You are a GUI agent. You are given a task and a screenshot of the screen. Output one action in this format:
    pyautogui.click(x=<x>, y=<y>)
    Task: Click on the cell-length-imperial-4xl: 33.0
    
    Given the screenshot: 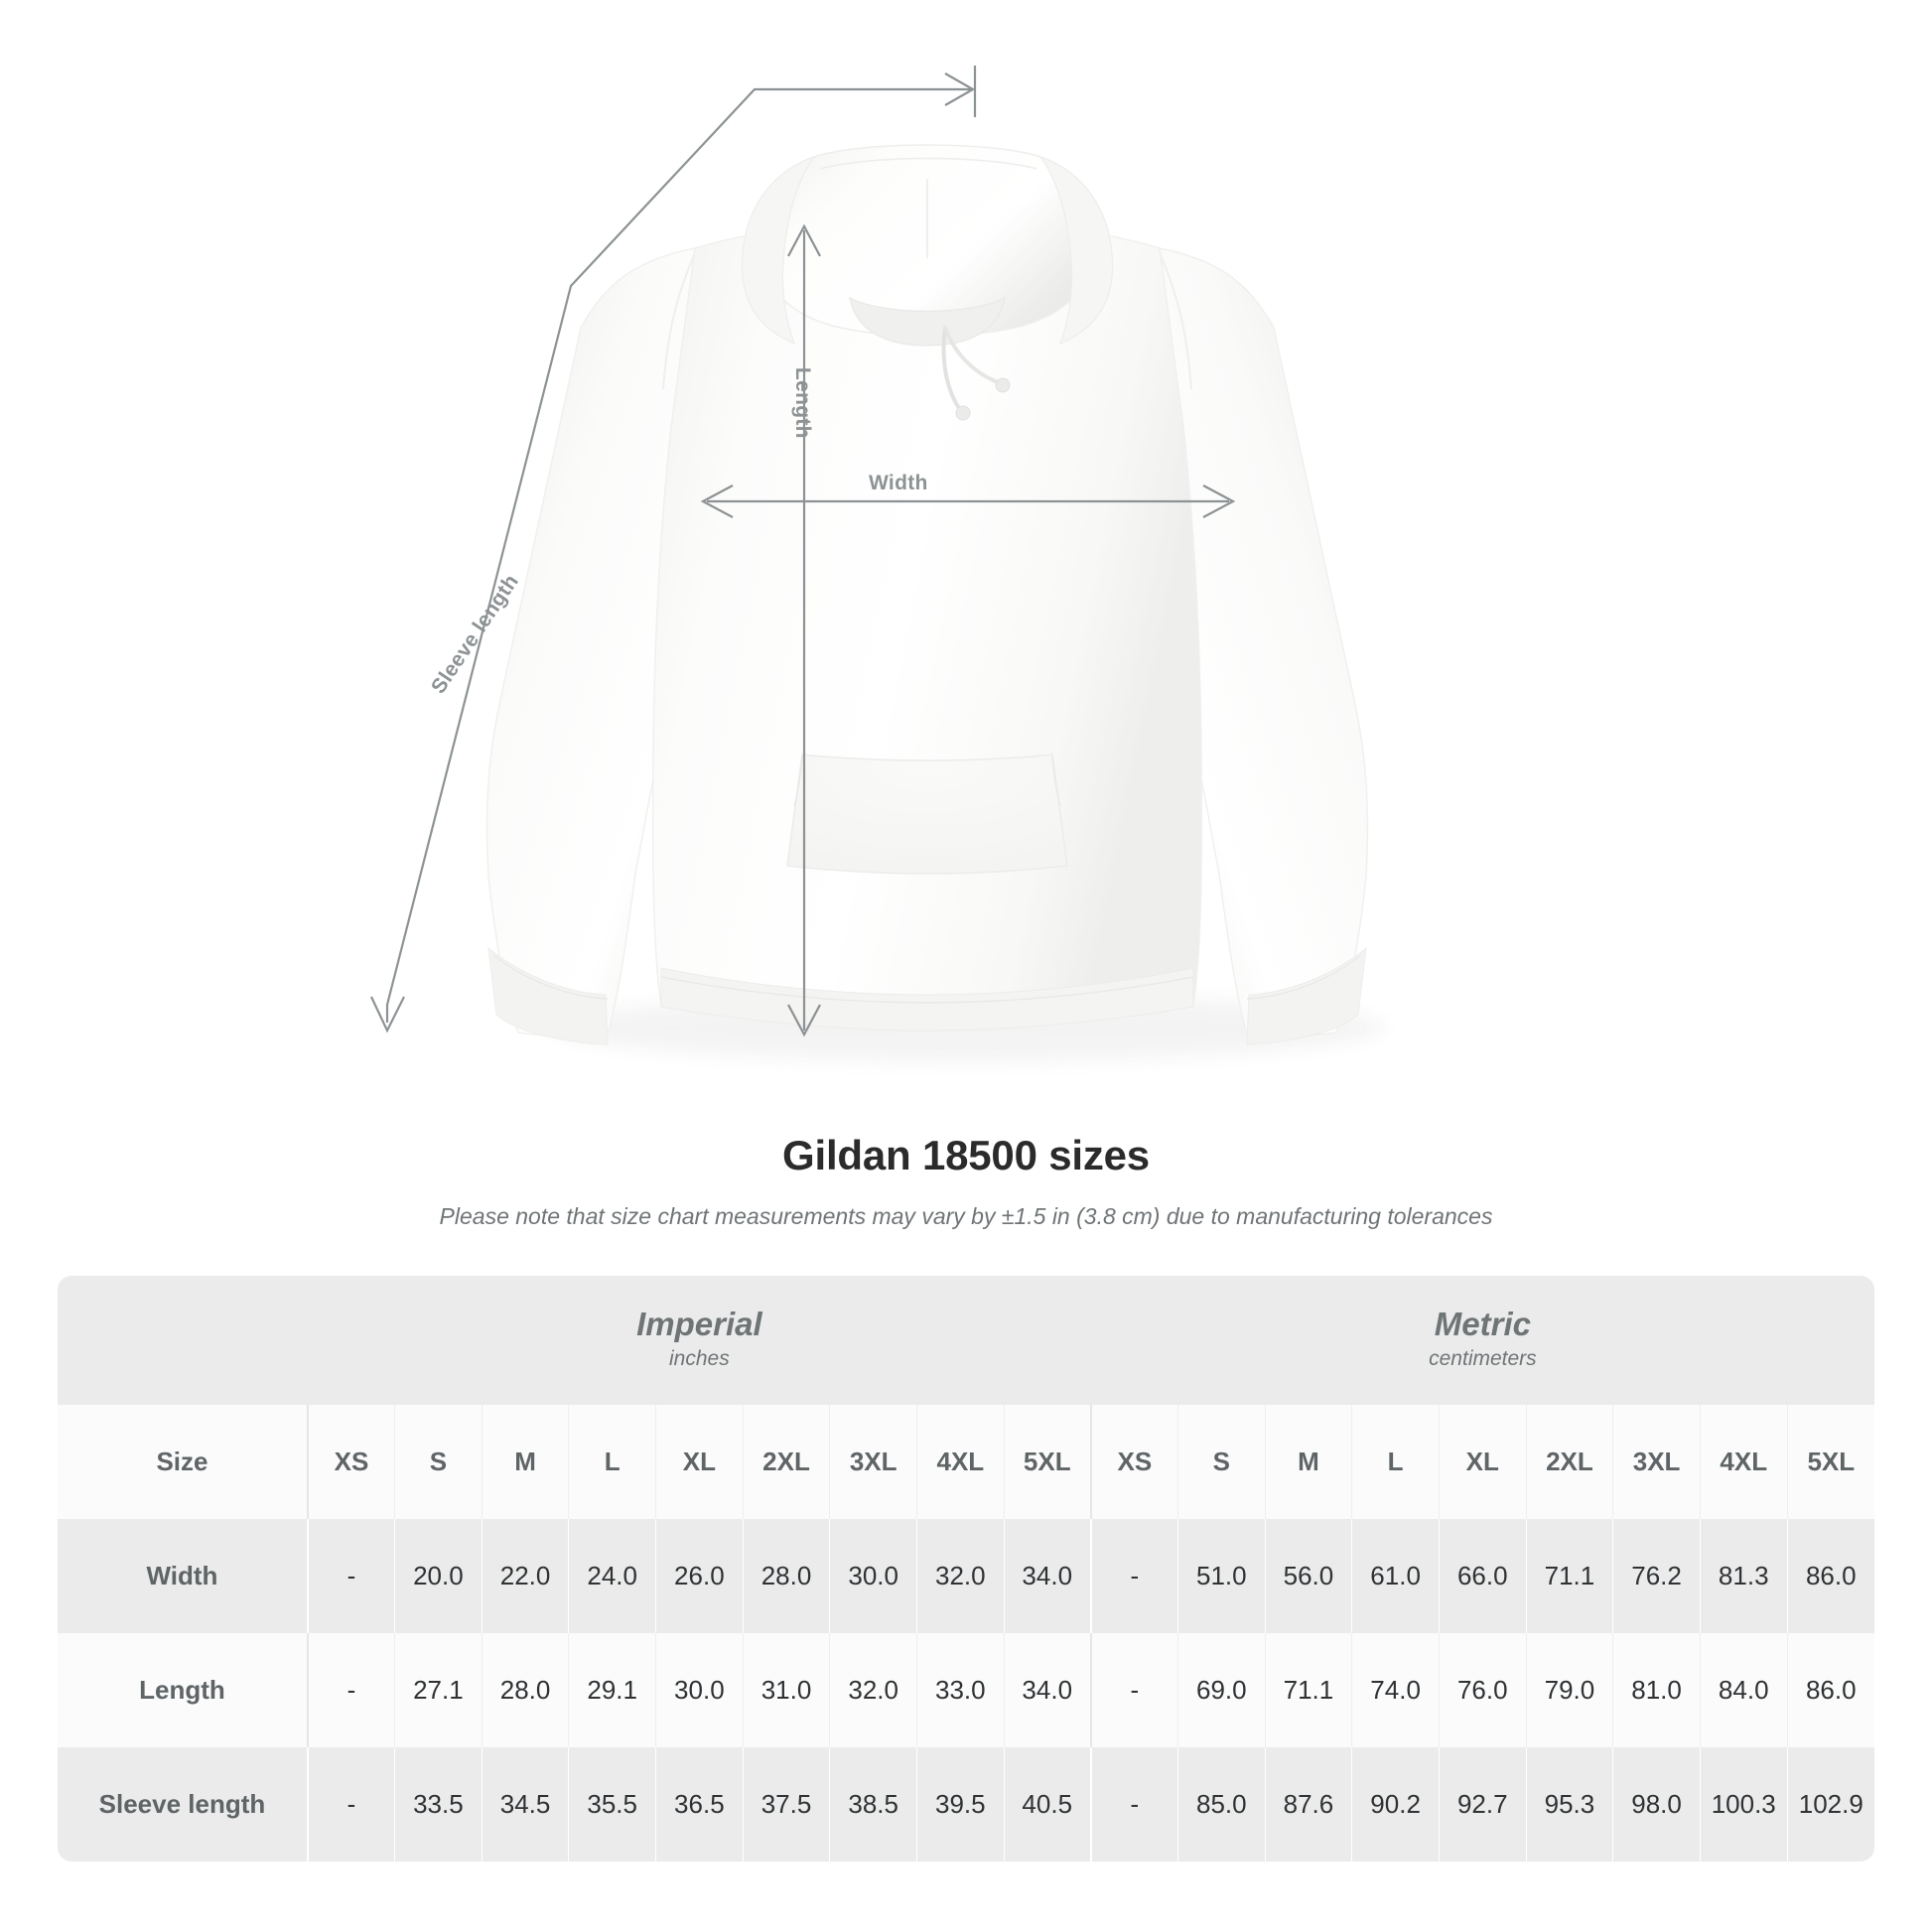 What is the action you would take?
    pyautogui.click(x=961, y=1690)
    